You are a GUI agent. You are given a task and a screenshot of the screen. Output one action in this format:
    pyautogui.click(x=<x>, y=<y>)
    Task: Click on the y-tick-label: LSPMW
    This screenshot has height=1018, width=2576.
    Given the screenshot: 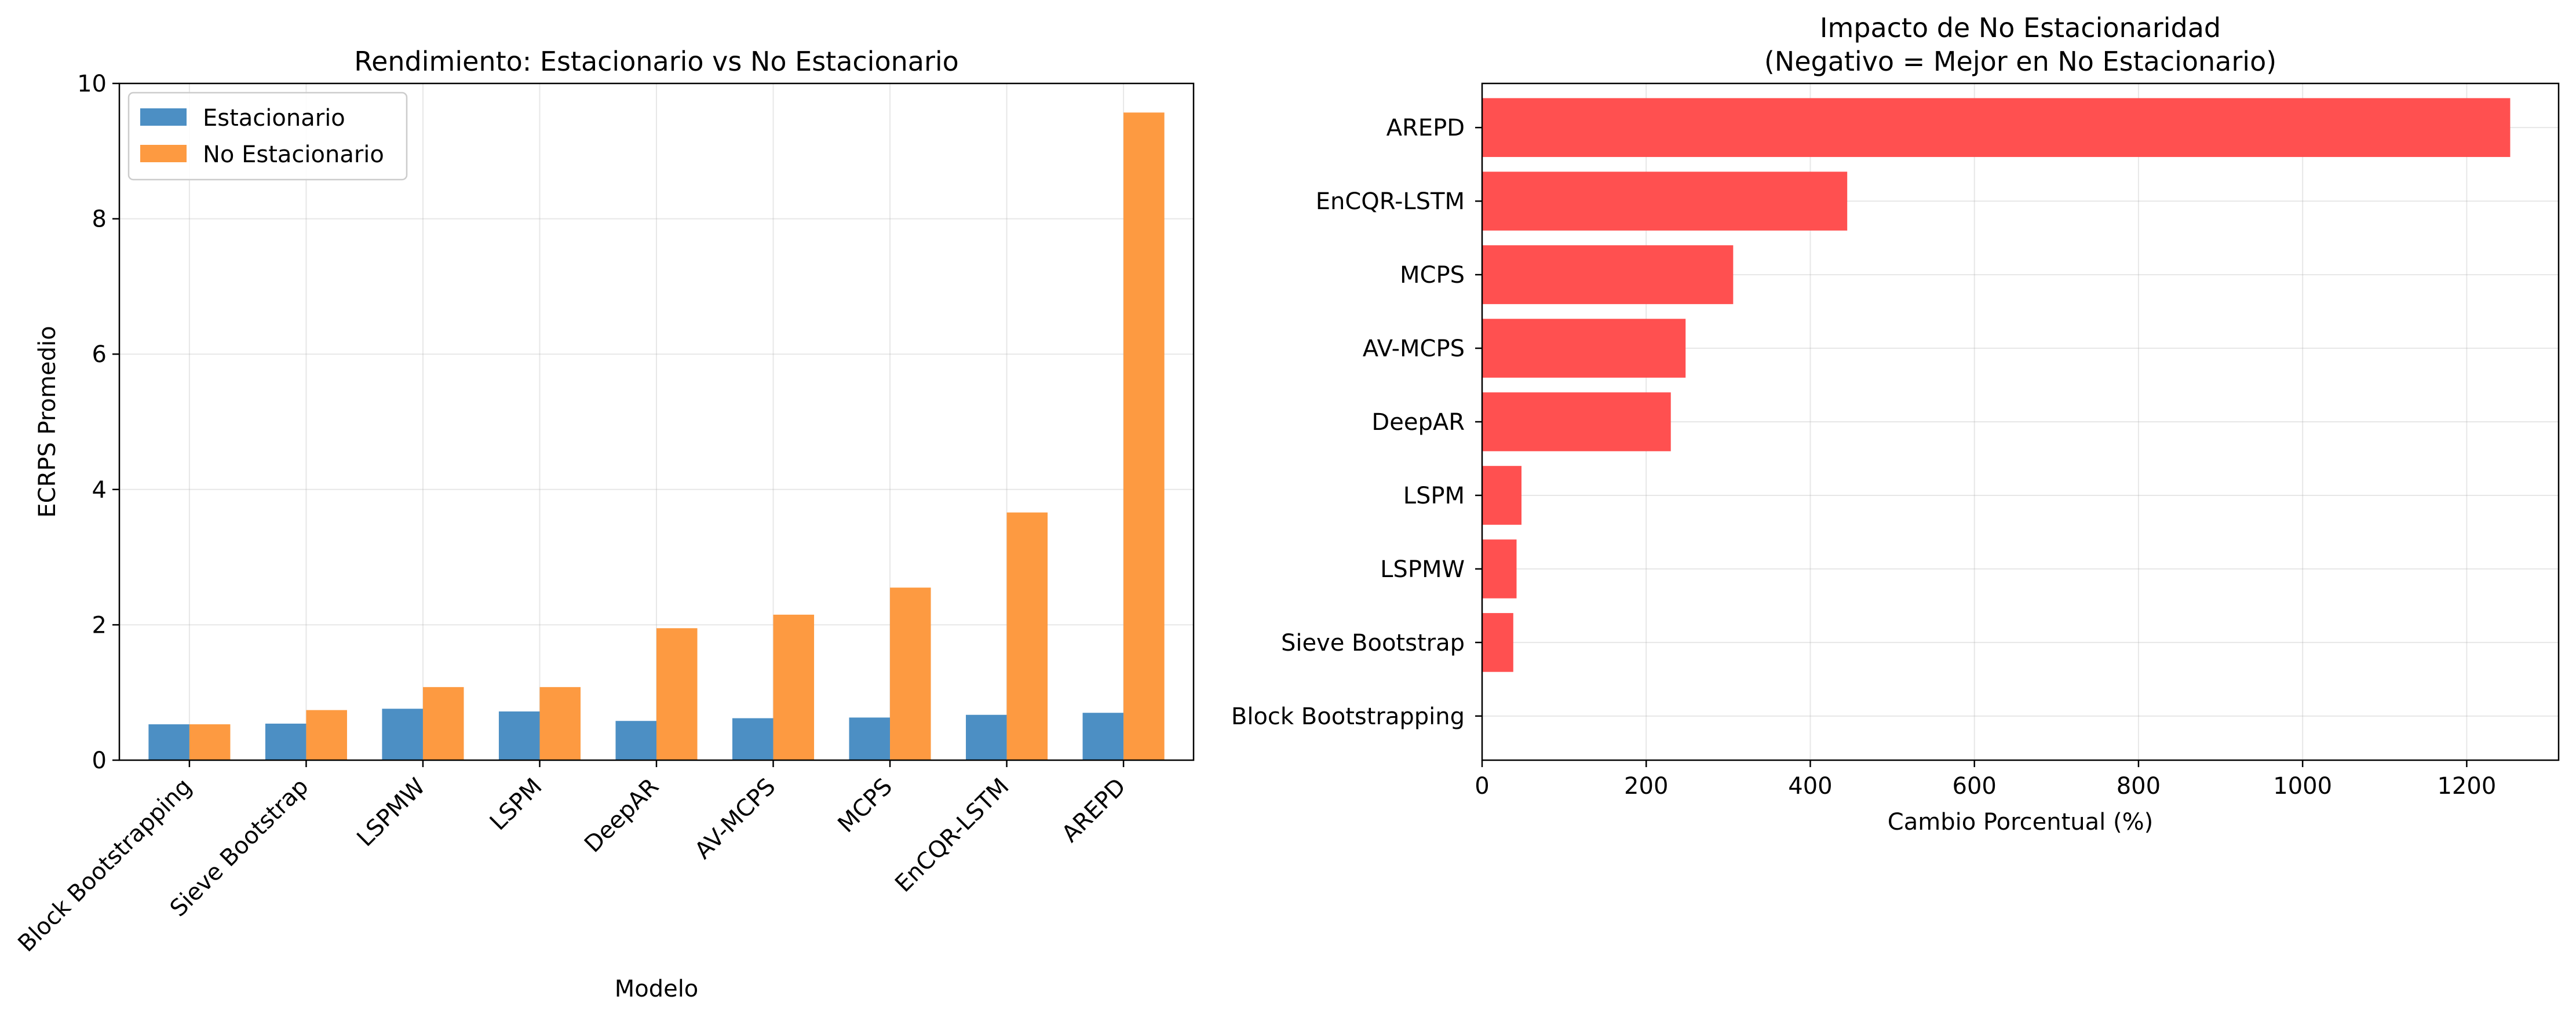 What is the action you would take?
    pyautogui.click(x=1422, y=569)
    